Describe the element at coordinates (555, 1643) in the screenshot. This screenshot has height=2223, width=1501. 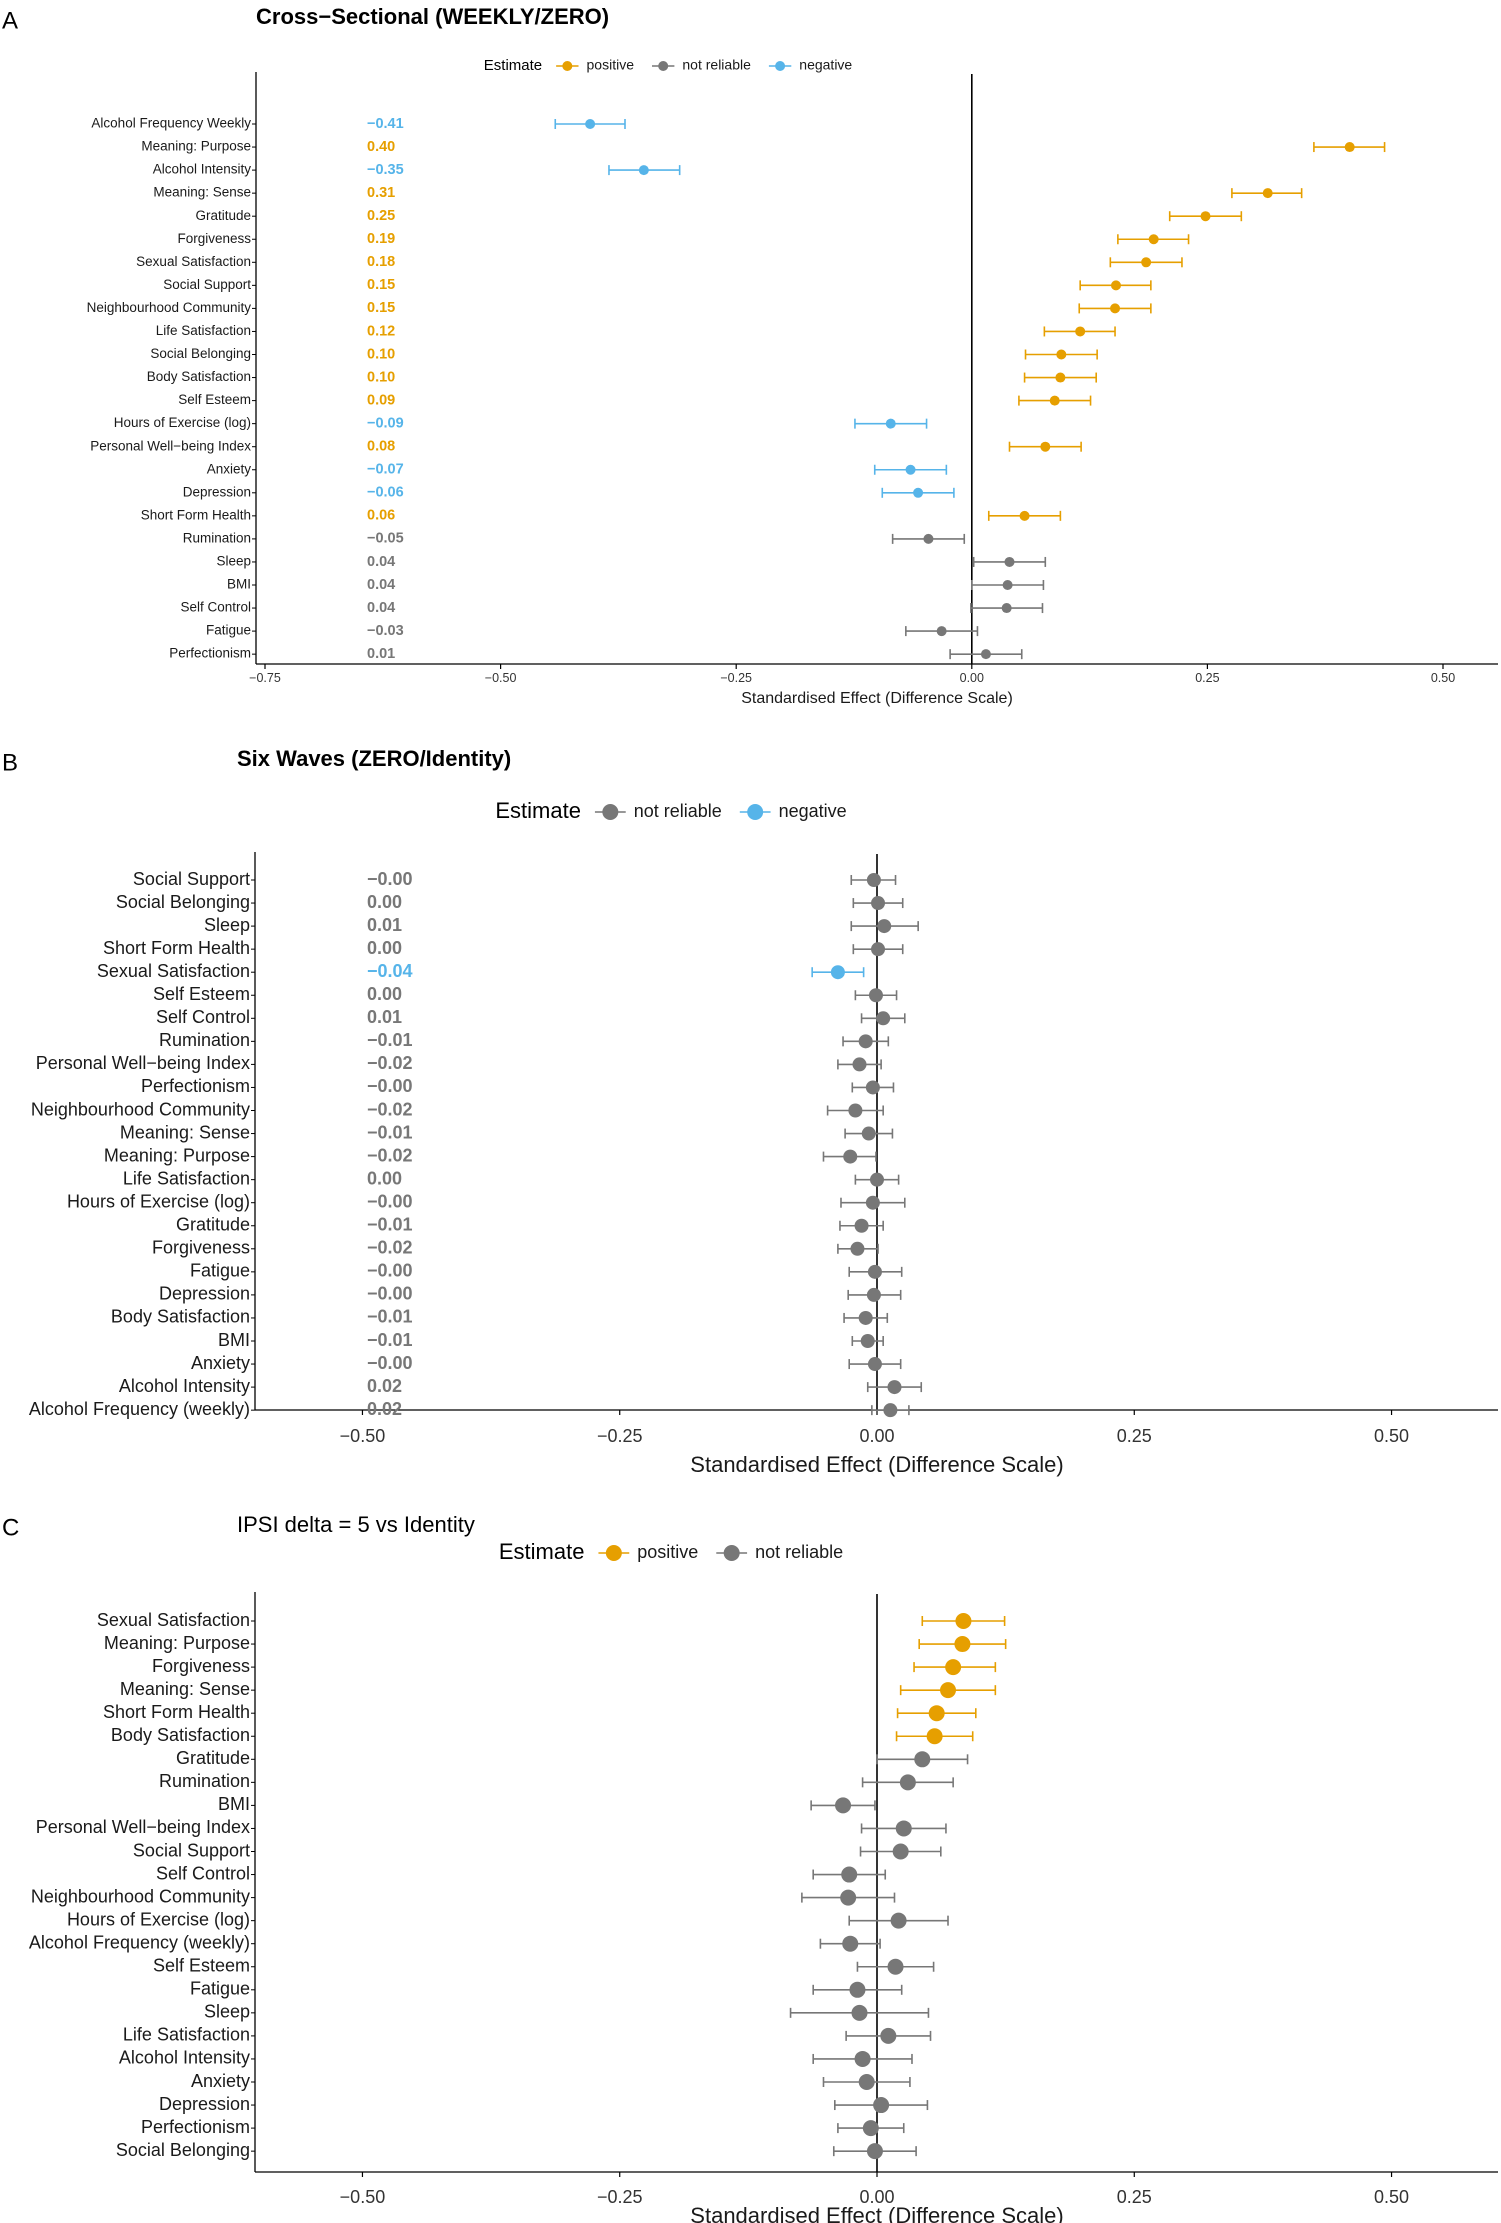
I see `row-meaning-purpose: Meaning: Purpose` at that location.